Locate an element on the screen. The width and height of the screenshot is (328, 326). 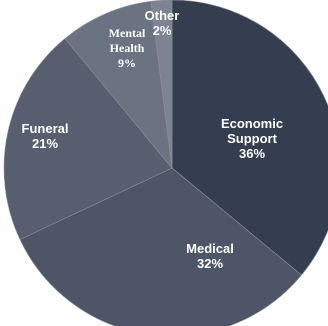
pie-slice-other is located at coordinates (161, 84).